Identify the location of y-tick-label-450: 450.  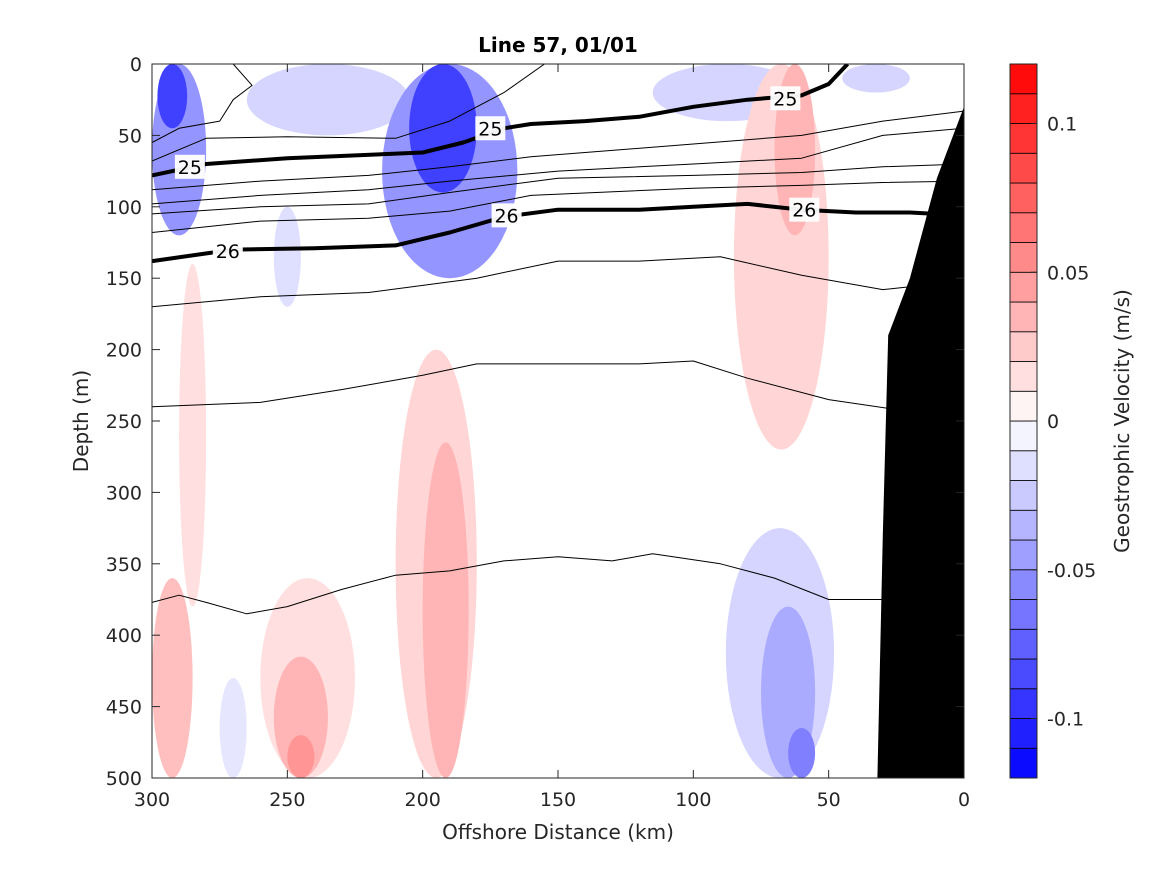
(124, 708).